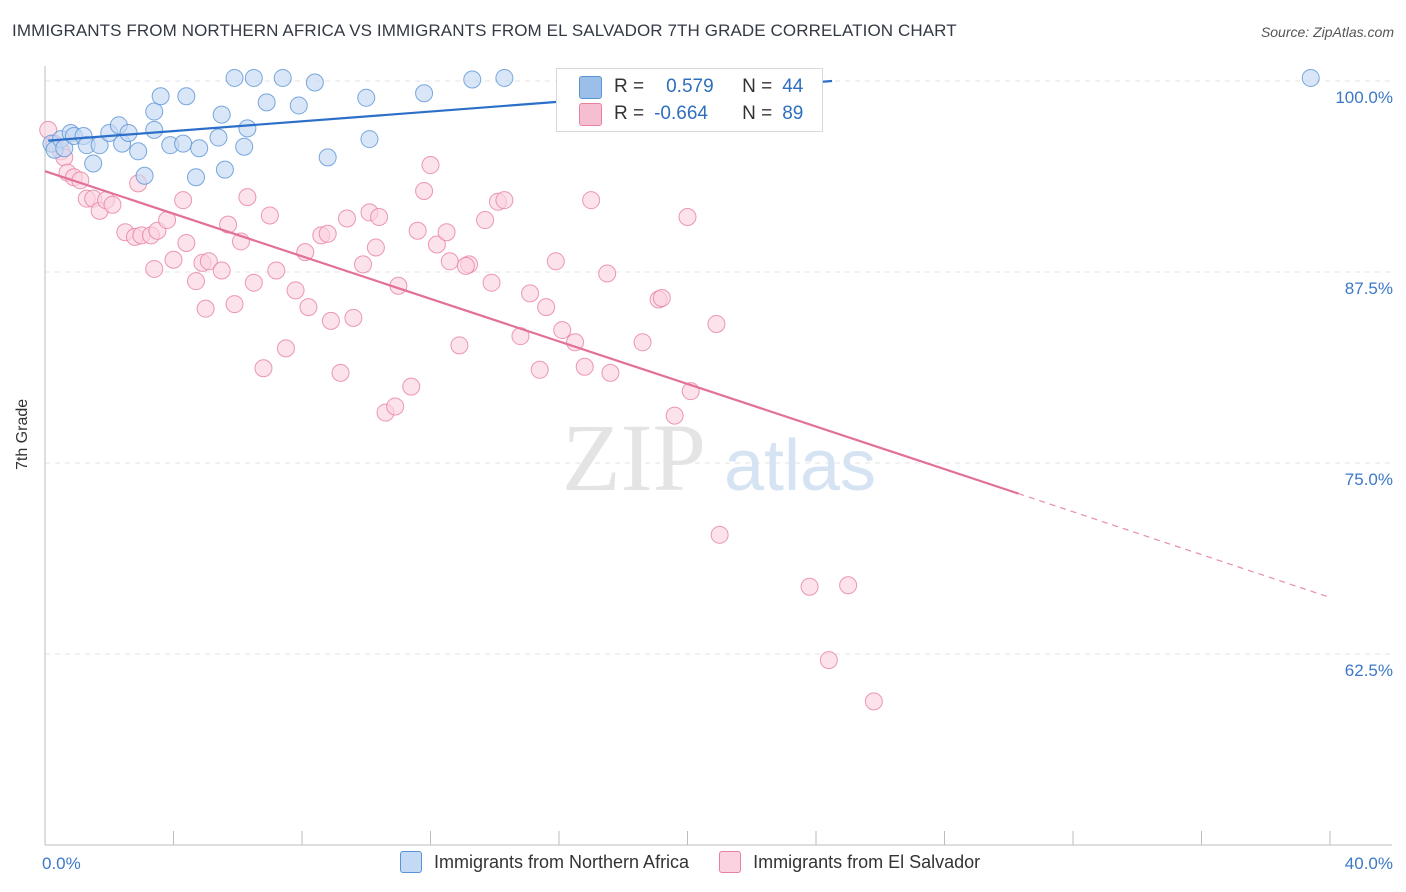  Describe the element at coordinates (1369, 670) in the screenshot. I see `y-tick-label: 62.5%` at that location.